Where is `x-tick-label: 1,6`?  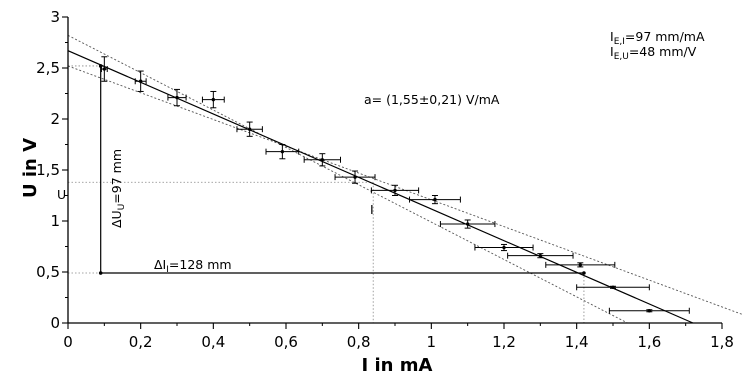 x-tick-label: 1,6 is located at coordinates (649, 342).